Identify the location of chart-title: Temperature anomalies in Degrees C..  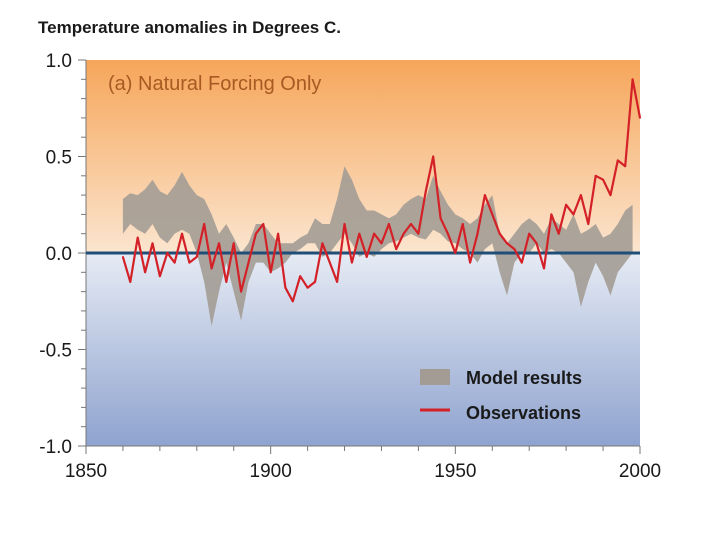
(189, 27).